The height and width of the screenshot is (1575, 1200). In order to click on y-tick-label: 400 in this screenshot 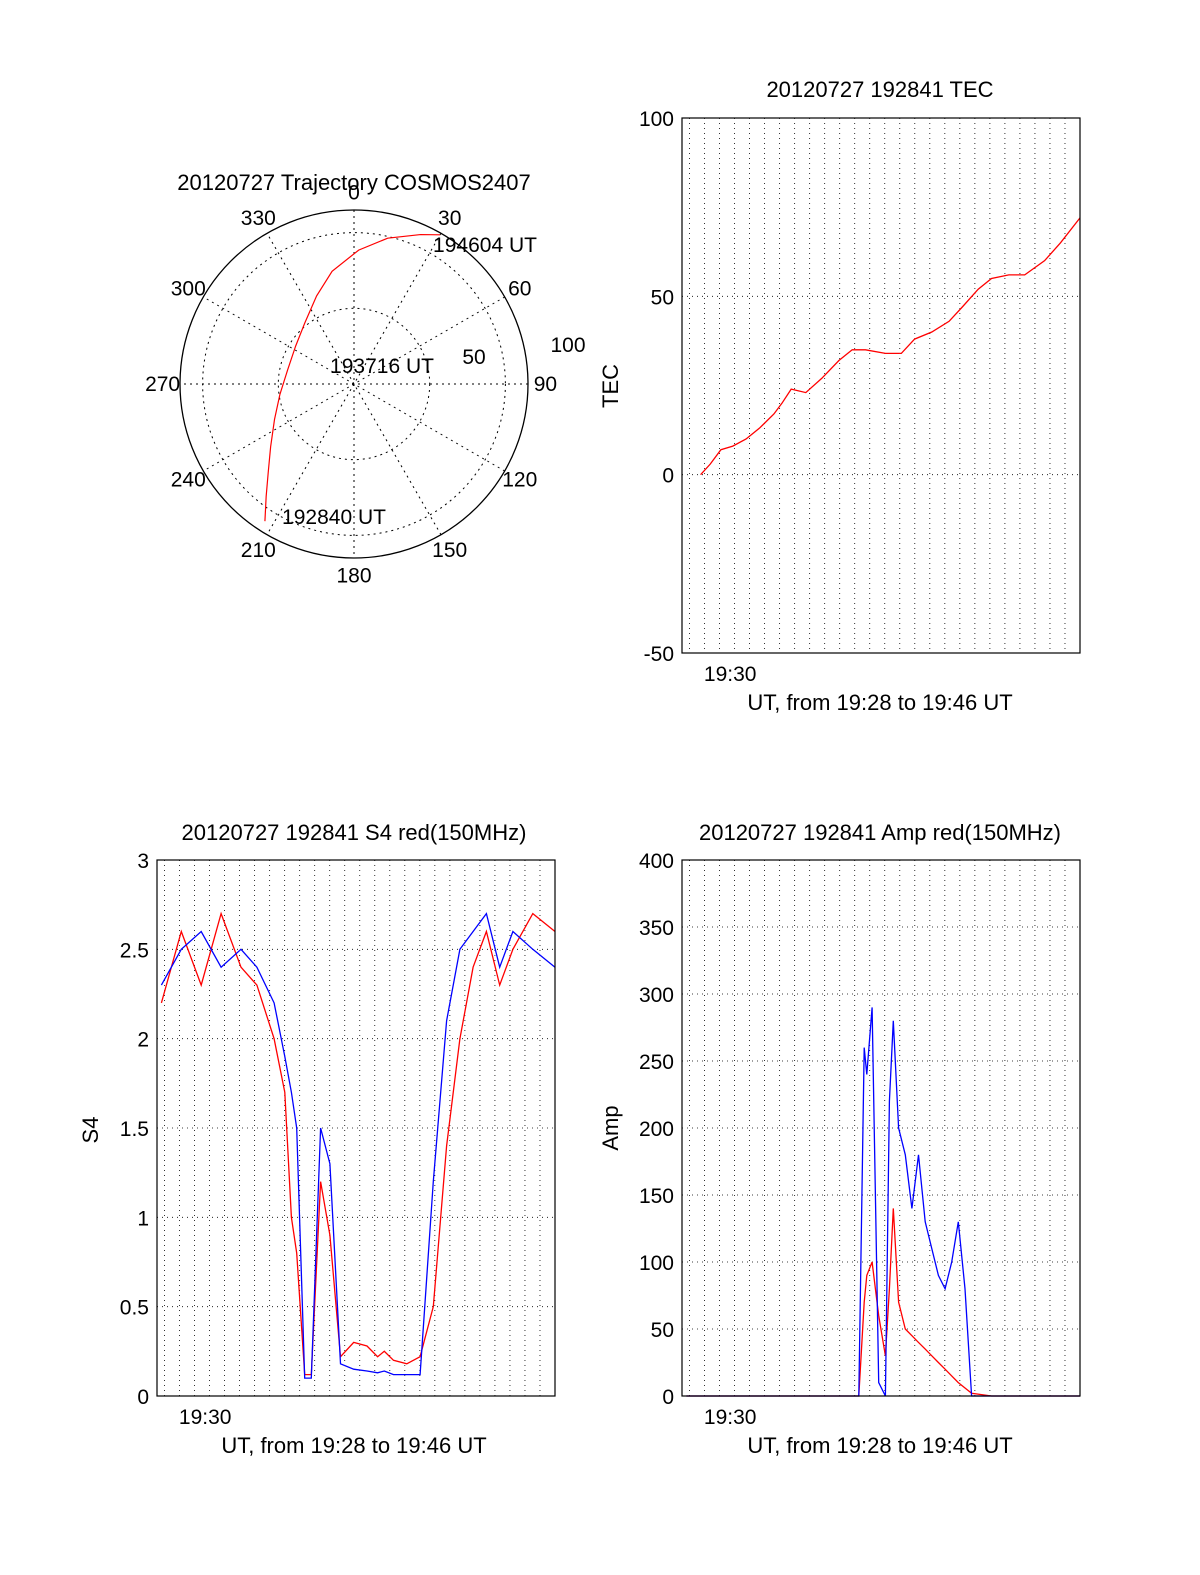, I will do `click(656, 861)`.